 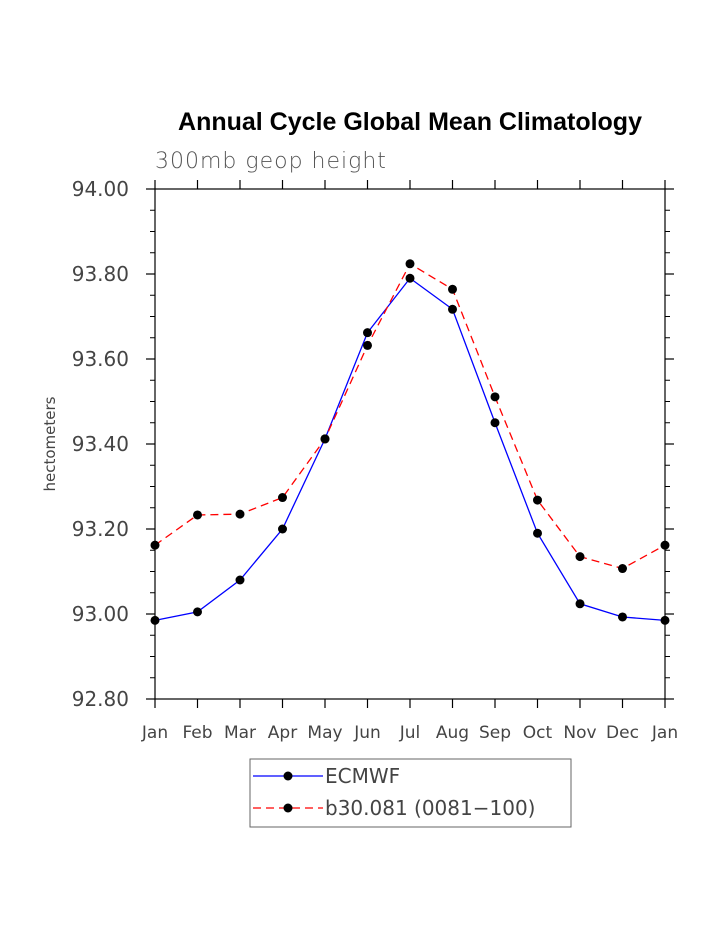 I want to click on x-tick-label: Sep, so click(x=495, y=733).